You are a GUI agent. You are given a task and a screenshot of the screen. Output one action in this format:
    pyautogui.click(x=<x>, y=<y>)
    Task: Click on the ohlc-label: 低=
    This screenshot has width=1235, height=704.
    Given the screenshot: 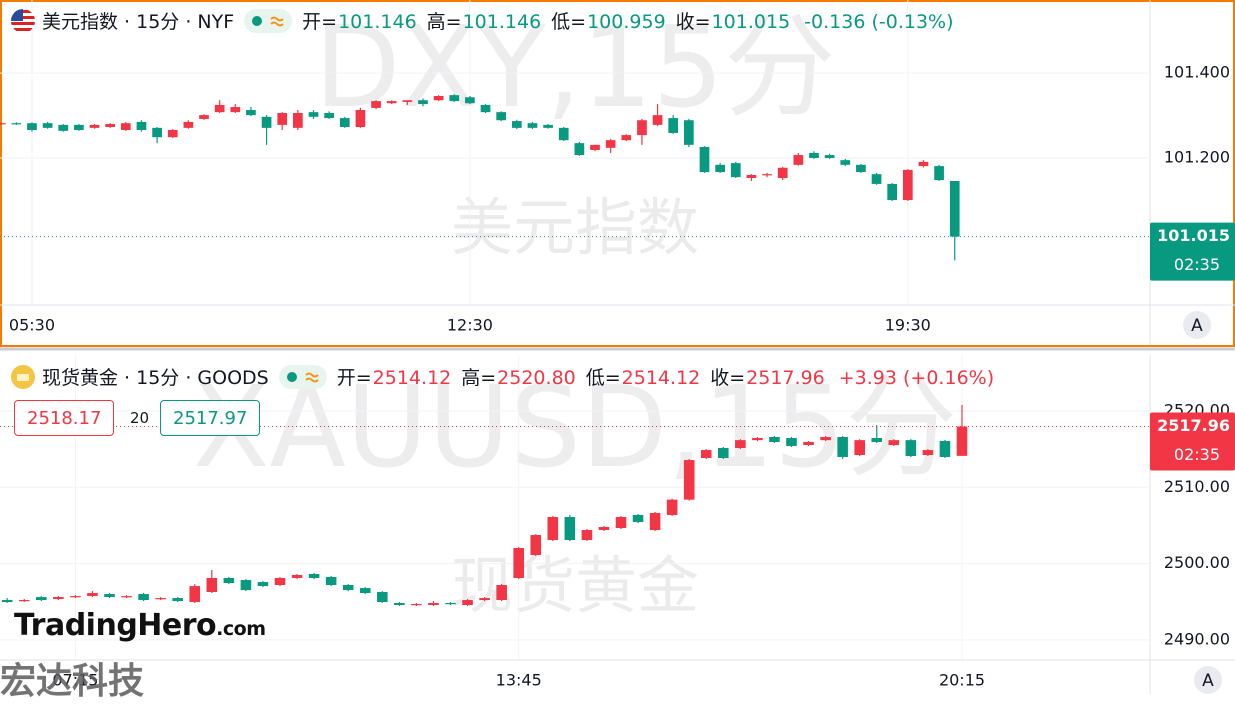 What is the action you would take?
    pyautogui.click(x=603, y=378)
    